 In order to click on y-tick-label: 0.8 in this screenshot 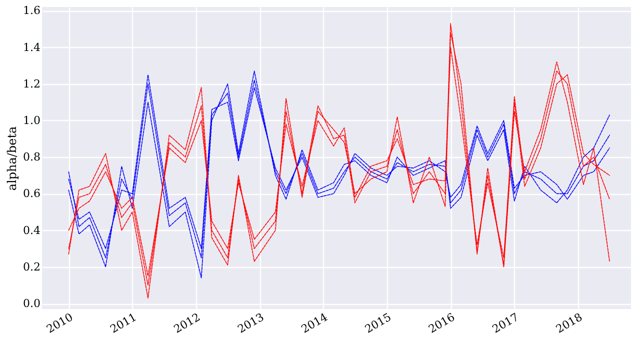, I will do `click(31, 157)`.